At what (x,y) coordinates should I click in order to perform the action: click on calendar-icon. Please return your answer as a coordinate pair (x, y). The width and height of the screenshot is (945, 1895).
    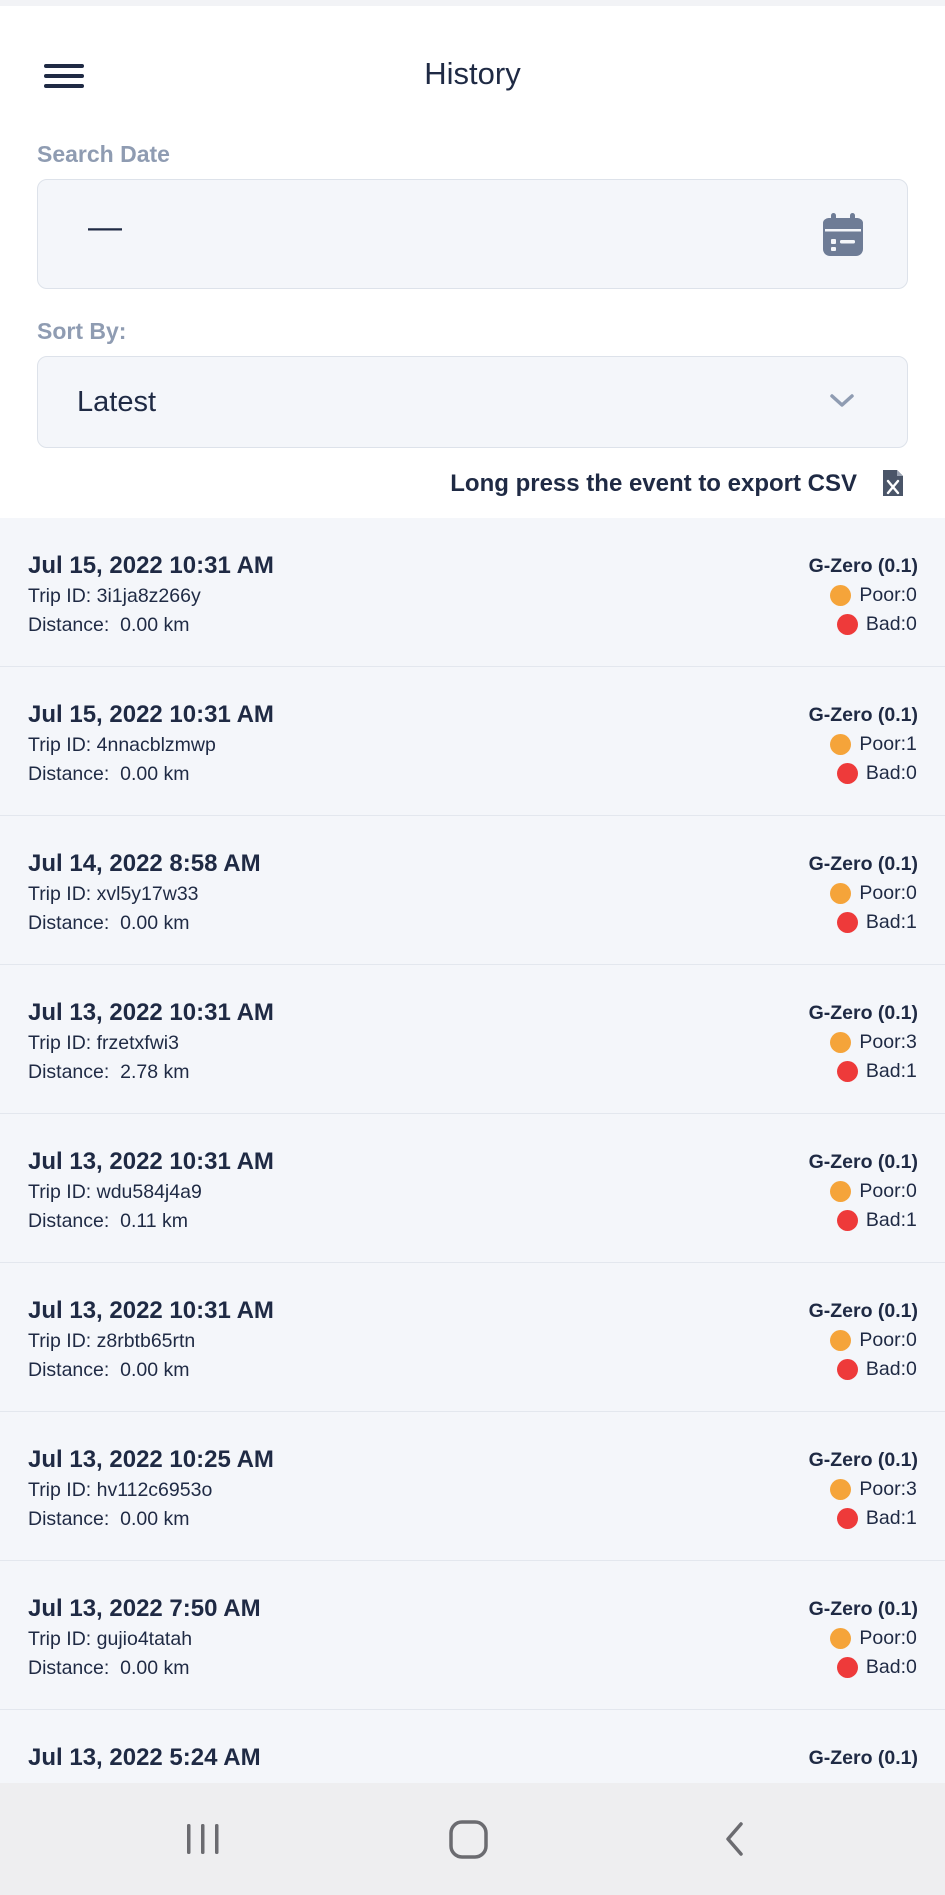
    Looking at the image, I should click on (843, 235).